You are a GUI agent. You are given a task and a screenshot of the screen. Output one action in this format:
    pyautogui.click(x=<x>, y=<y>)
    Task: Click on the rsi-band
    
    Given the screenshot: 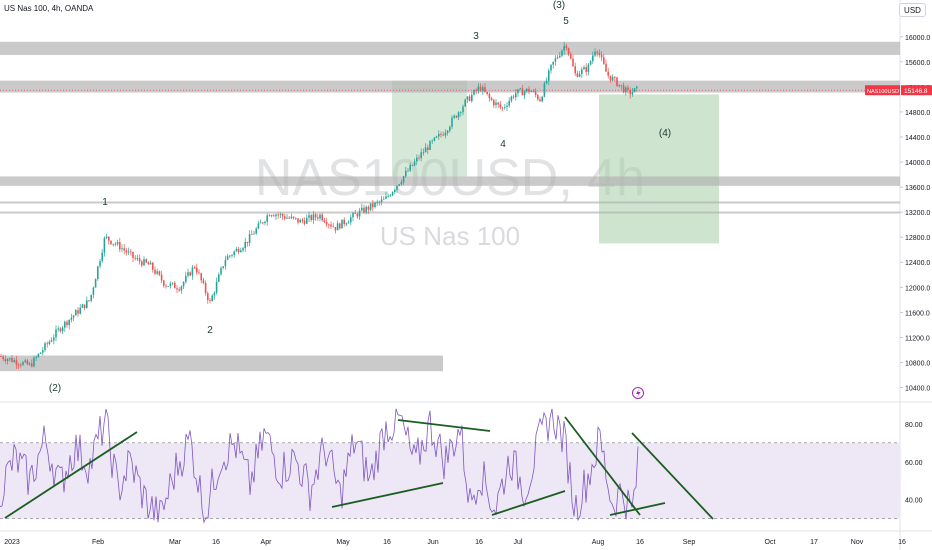 What is the action you would take?
    pyautogui.click(x=450, y=480)
    